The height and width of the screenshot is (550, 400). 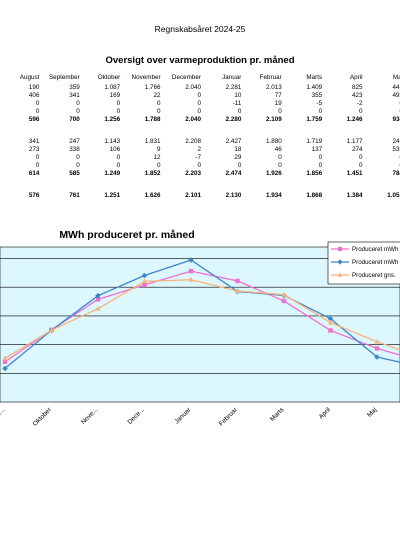 I want to click on table-cell: 1.256, so click(x=112, y=119).